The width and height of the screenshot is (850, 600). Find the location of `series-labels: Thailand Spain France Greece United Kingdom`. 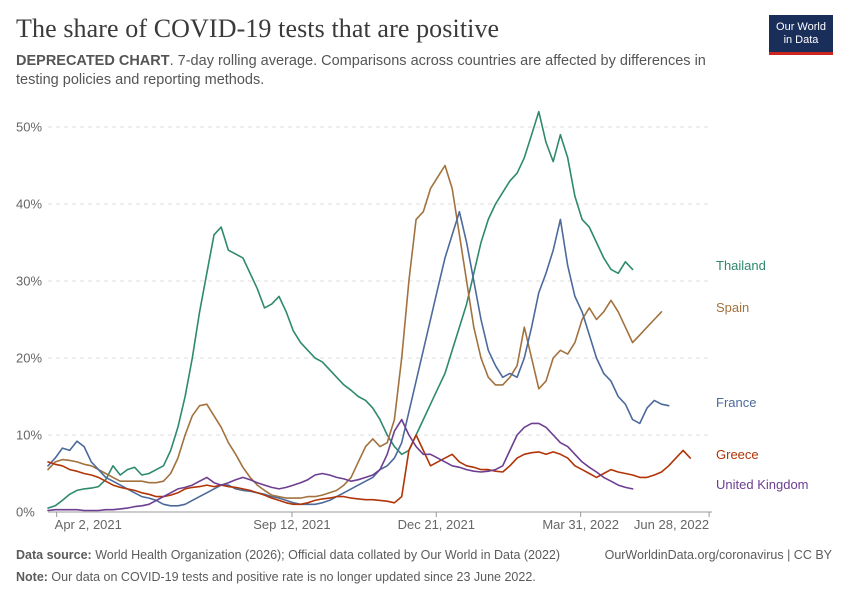

series-labels: Thailand Spain France Greece United Kingdom is located at coordinates (762, 375).